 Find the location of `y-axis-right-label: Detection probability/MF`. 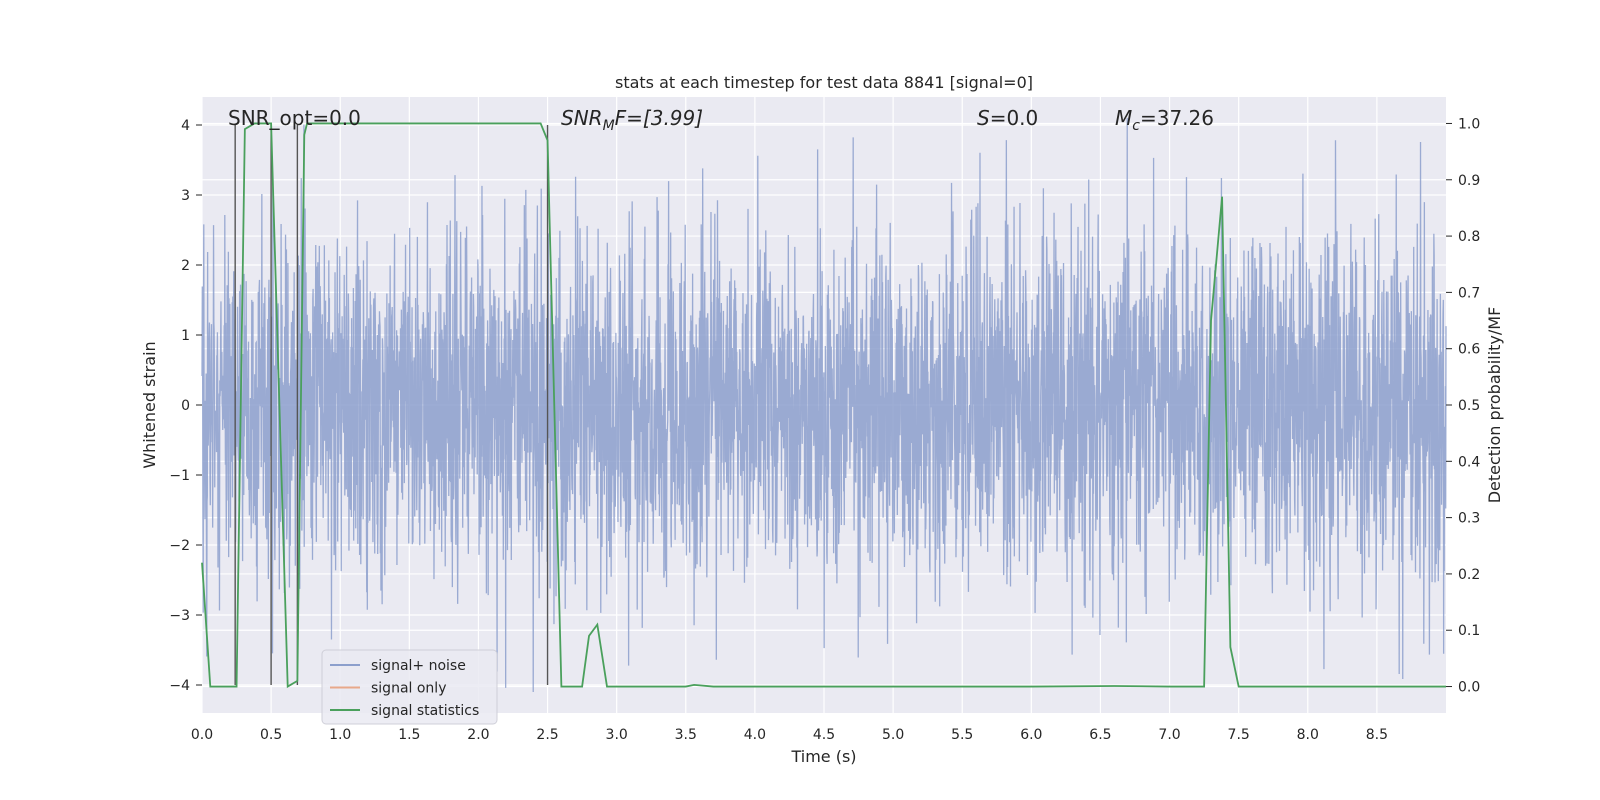

y-axis-right-label: Detection probability/MF is located at coordinates (1494, 405).